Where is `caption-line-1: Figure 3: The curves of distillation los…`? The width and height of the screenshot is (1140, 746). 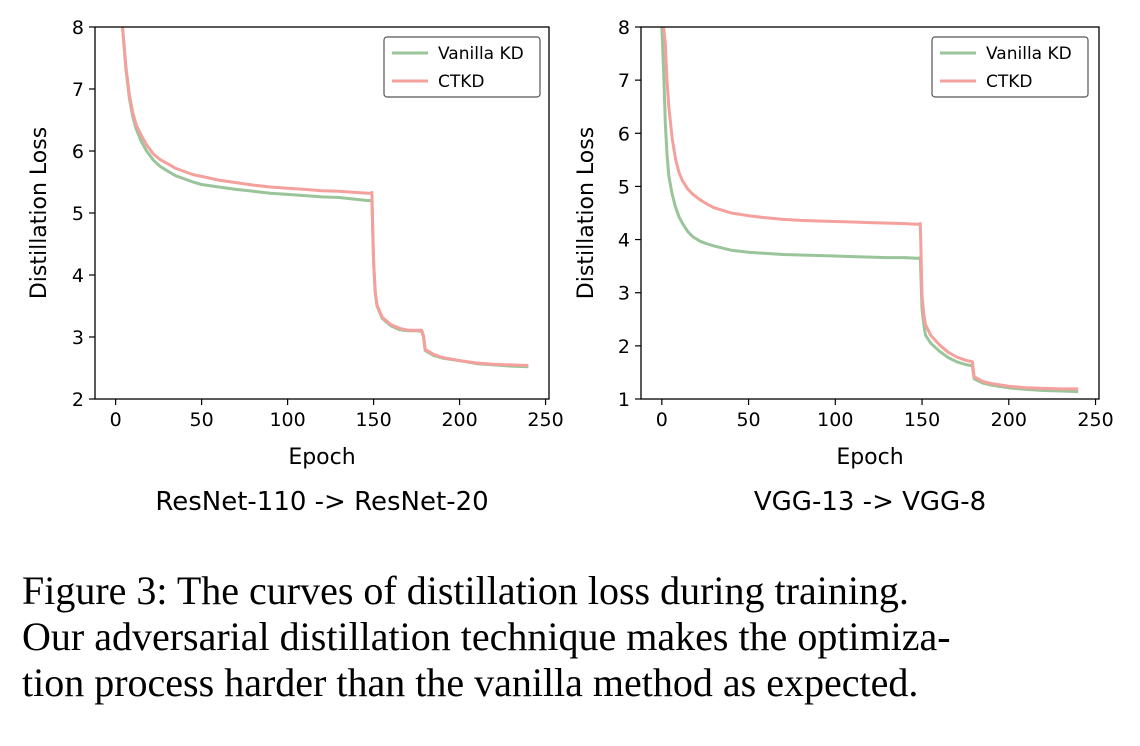
caption-line-1: Figure 3: The curves of distillation los… is located at coordinates (465, 590).